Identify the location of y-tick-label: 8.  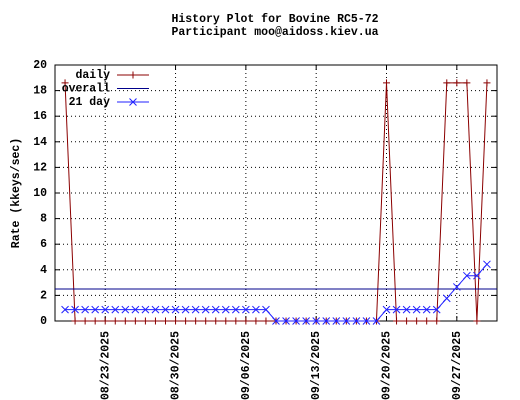
(43, 219).